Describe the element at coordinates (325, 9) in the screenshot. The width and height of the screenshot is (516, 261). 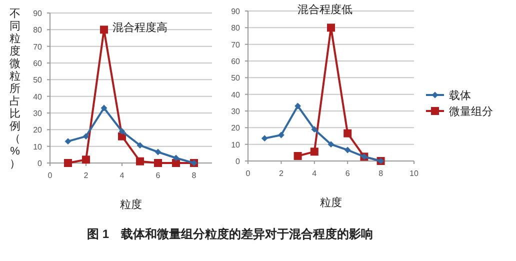
I see `chart-title: 混合程度低` at that location.